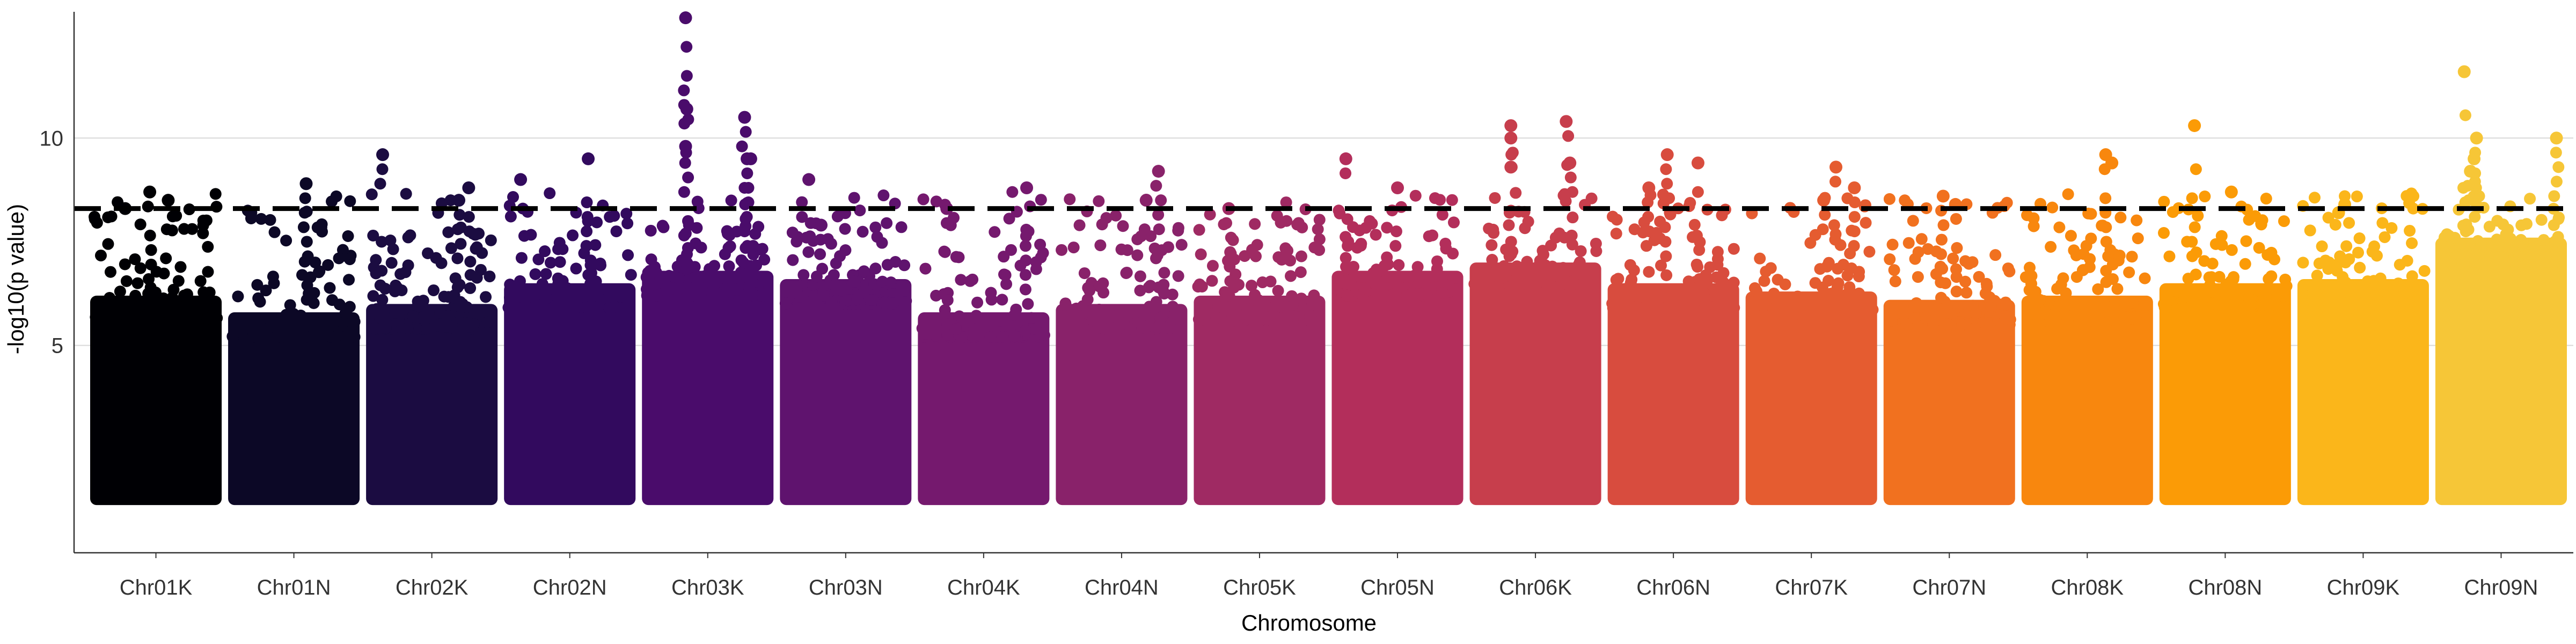 This screenshot has height=644, width=2576. I want to click on x-tick-label: Chr05K, so click(1259, 587).